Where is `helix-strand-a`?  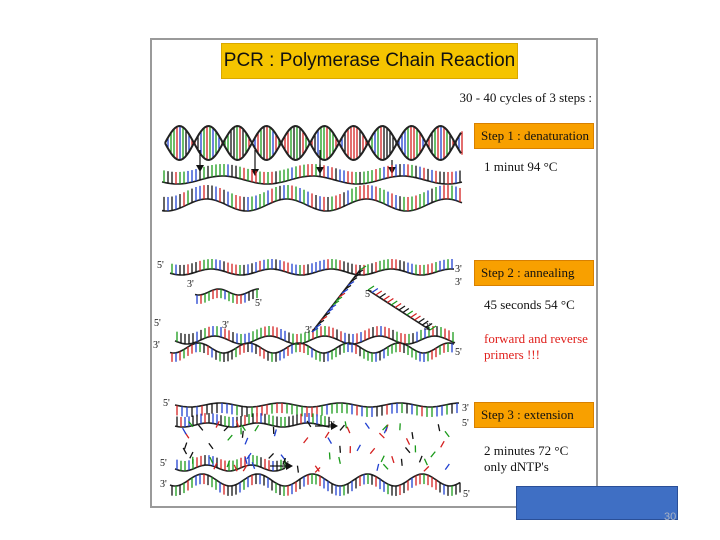 helix-strand-a is located at coordinates (313, 143).